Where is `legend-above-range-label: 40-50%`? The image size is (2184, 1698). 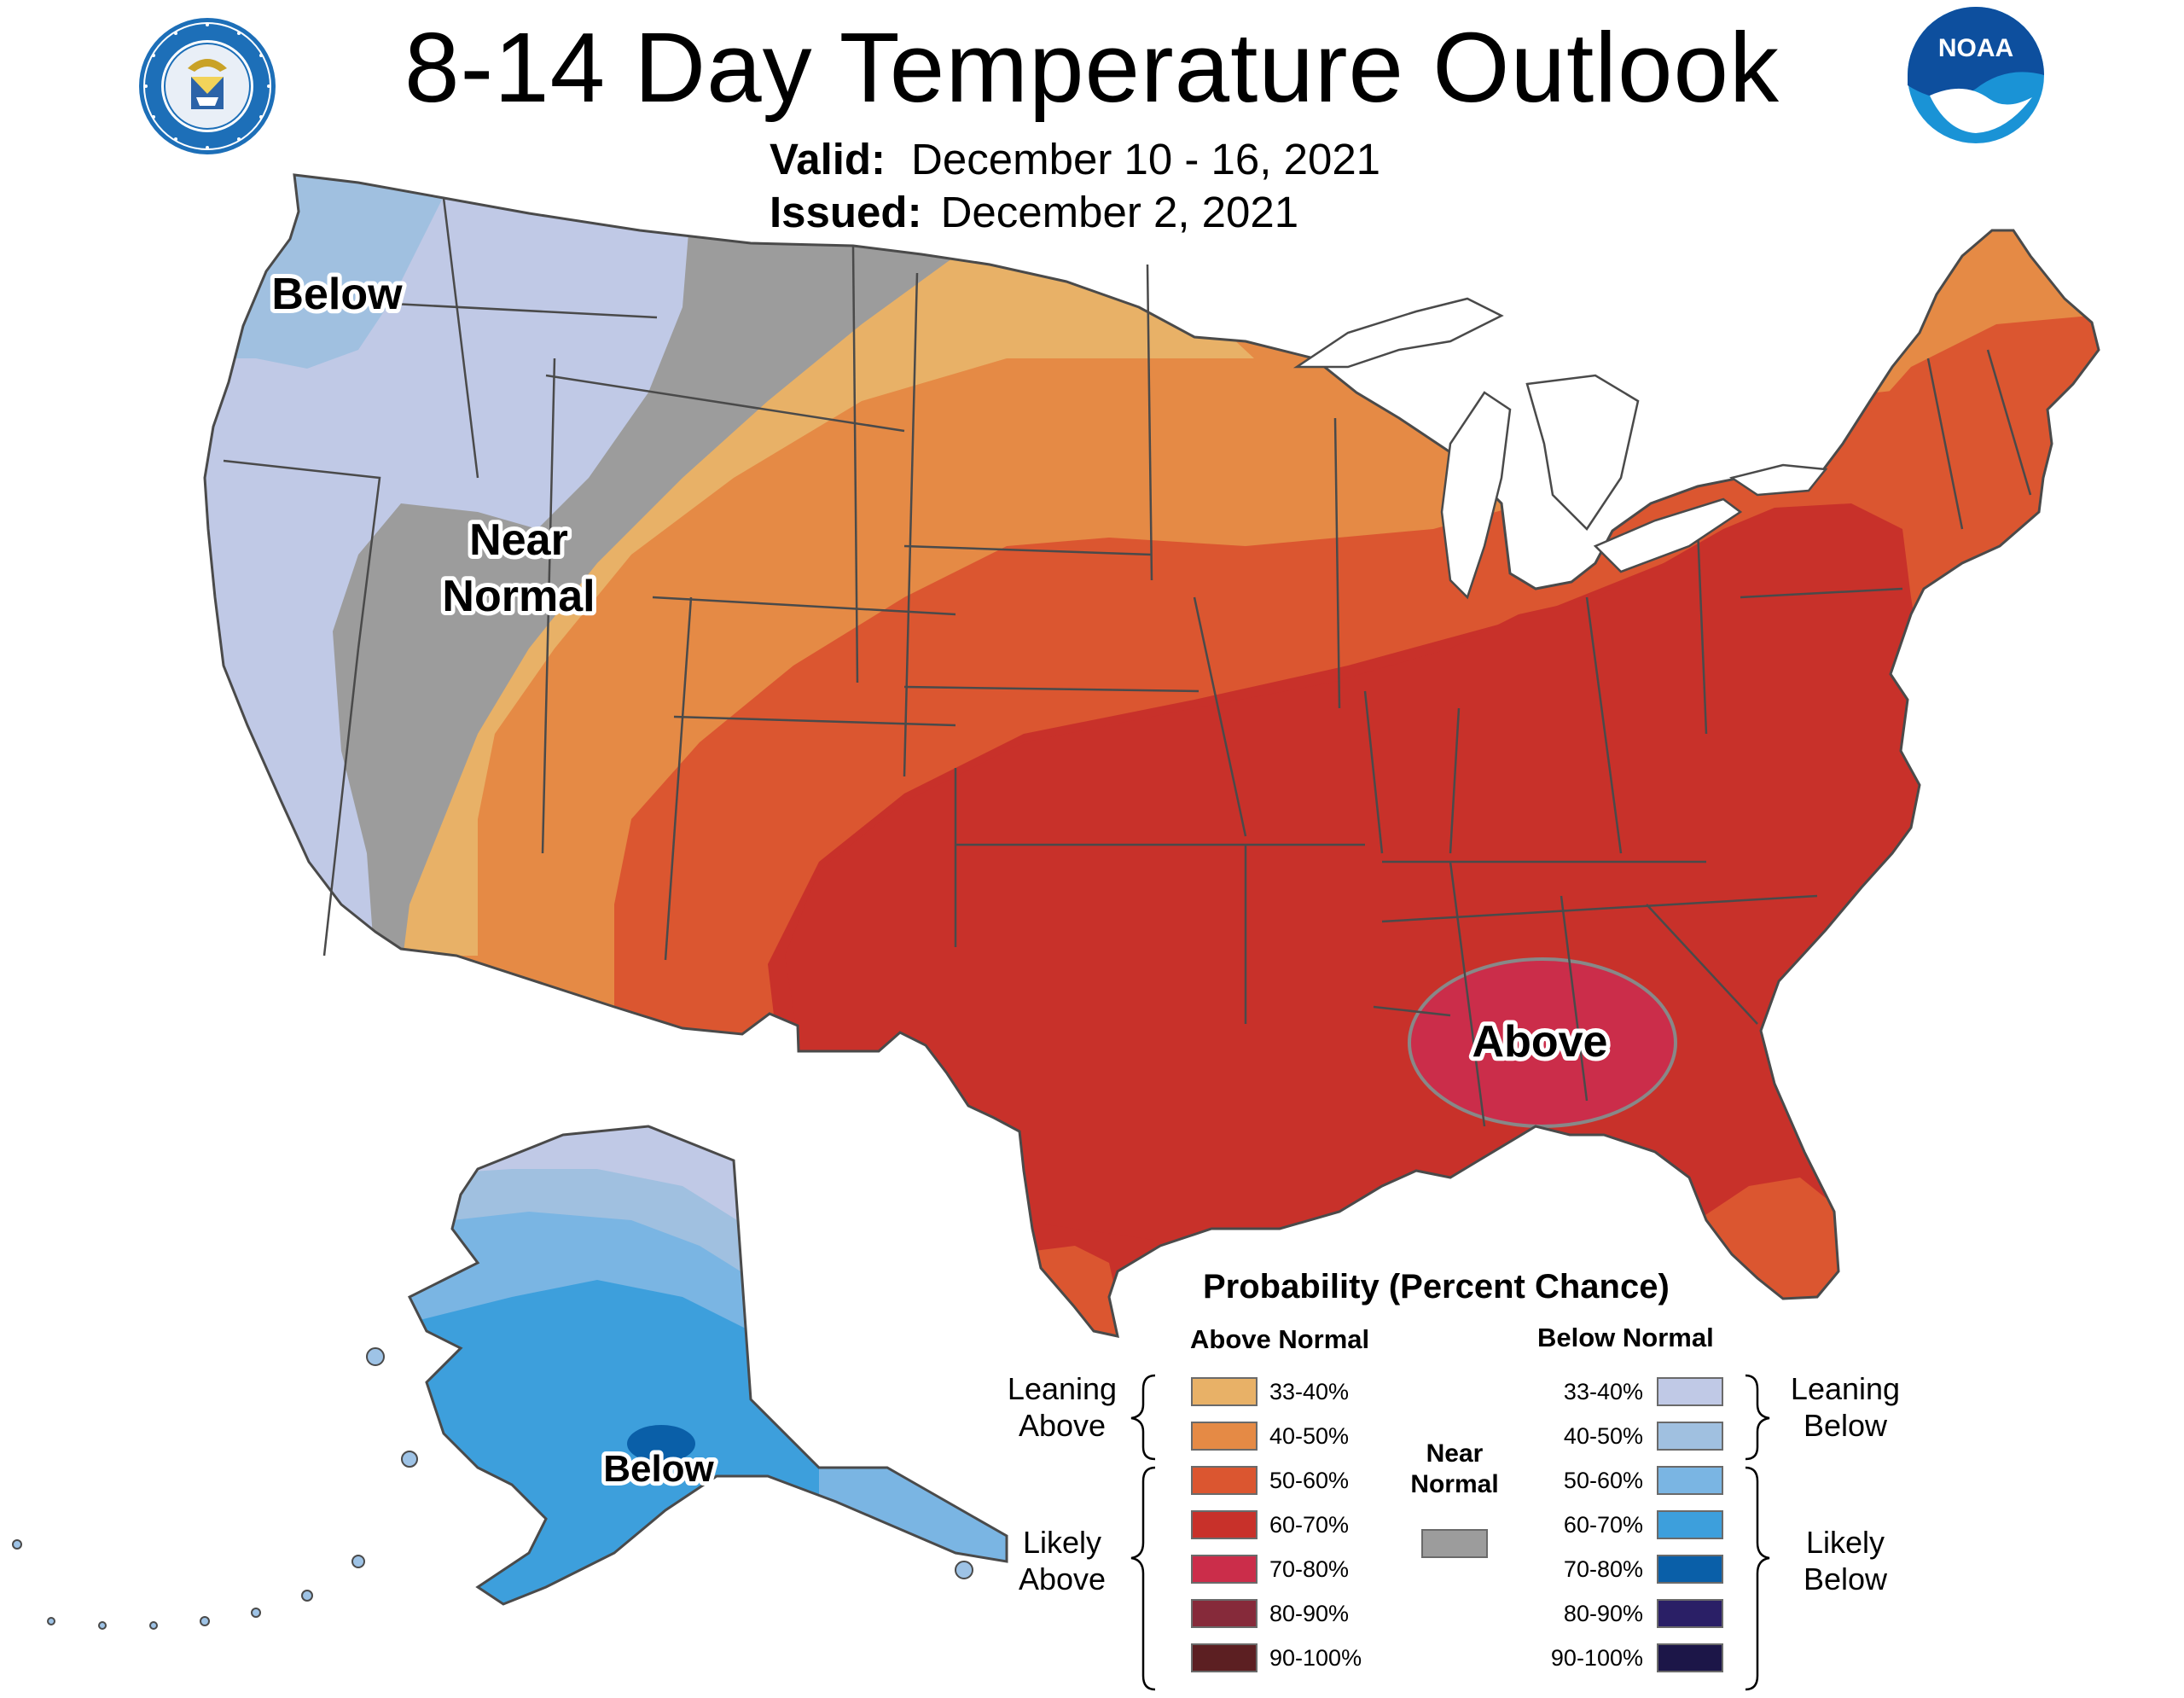
legend-above-range-label: 40-50% is located at coordinates (1310, 1436).